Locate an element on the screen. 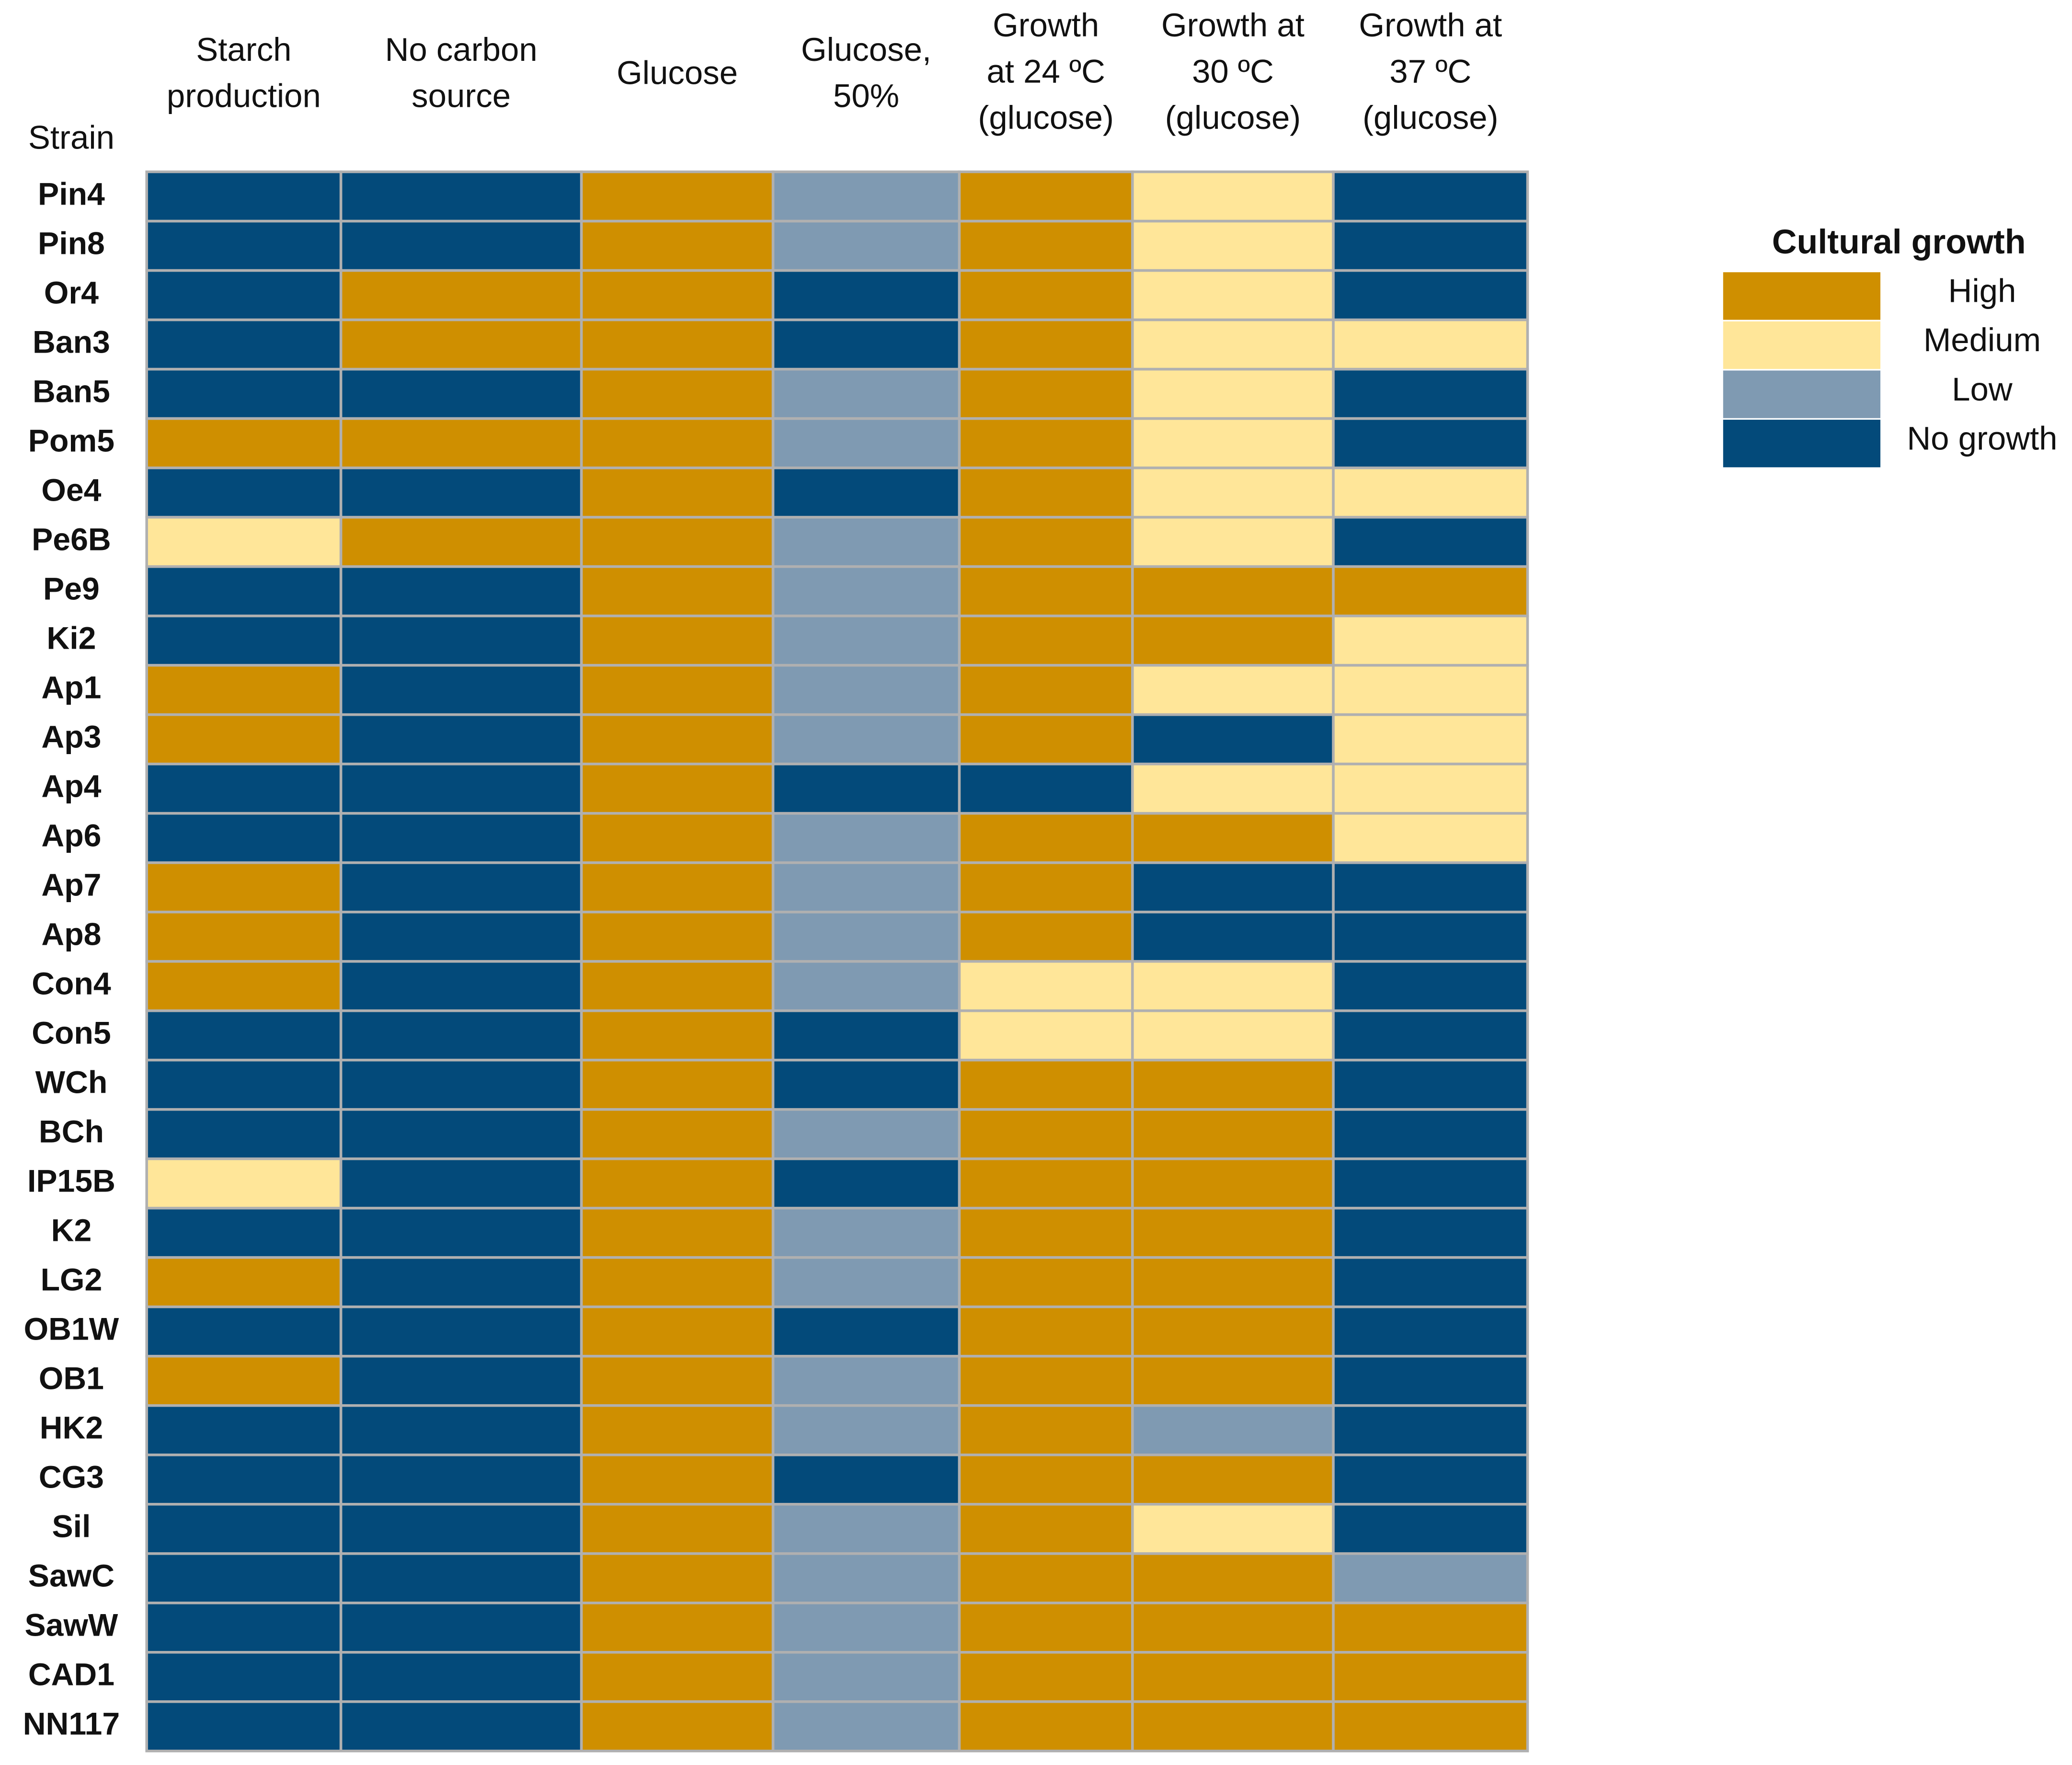 Image resolution: width=2072 pixels, height=1765 pixels. row-label: Pin8 is located at coordinates (71, 244).